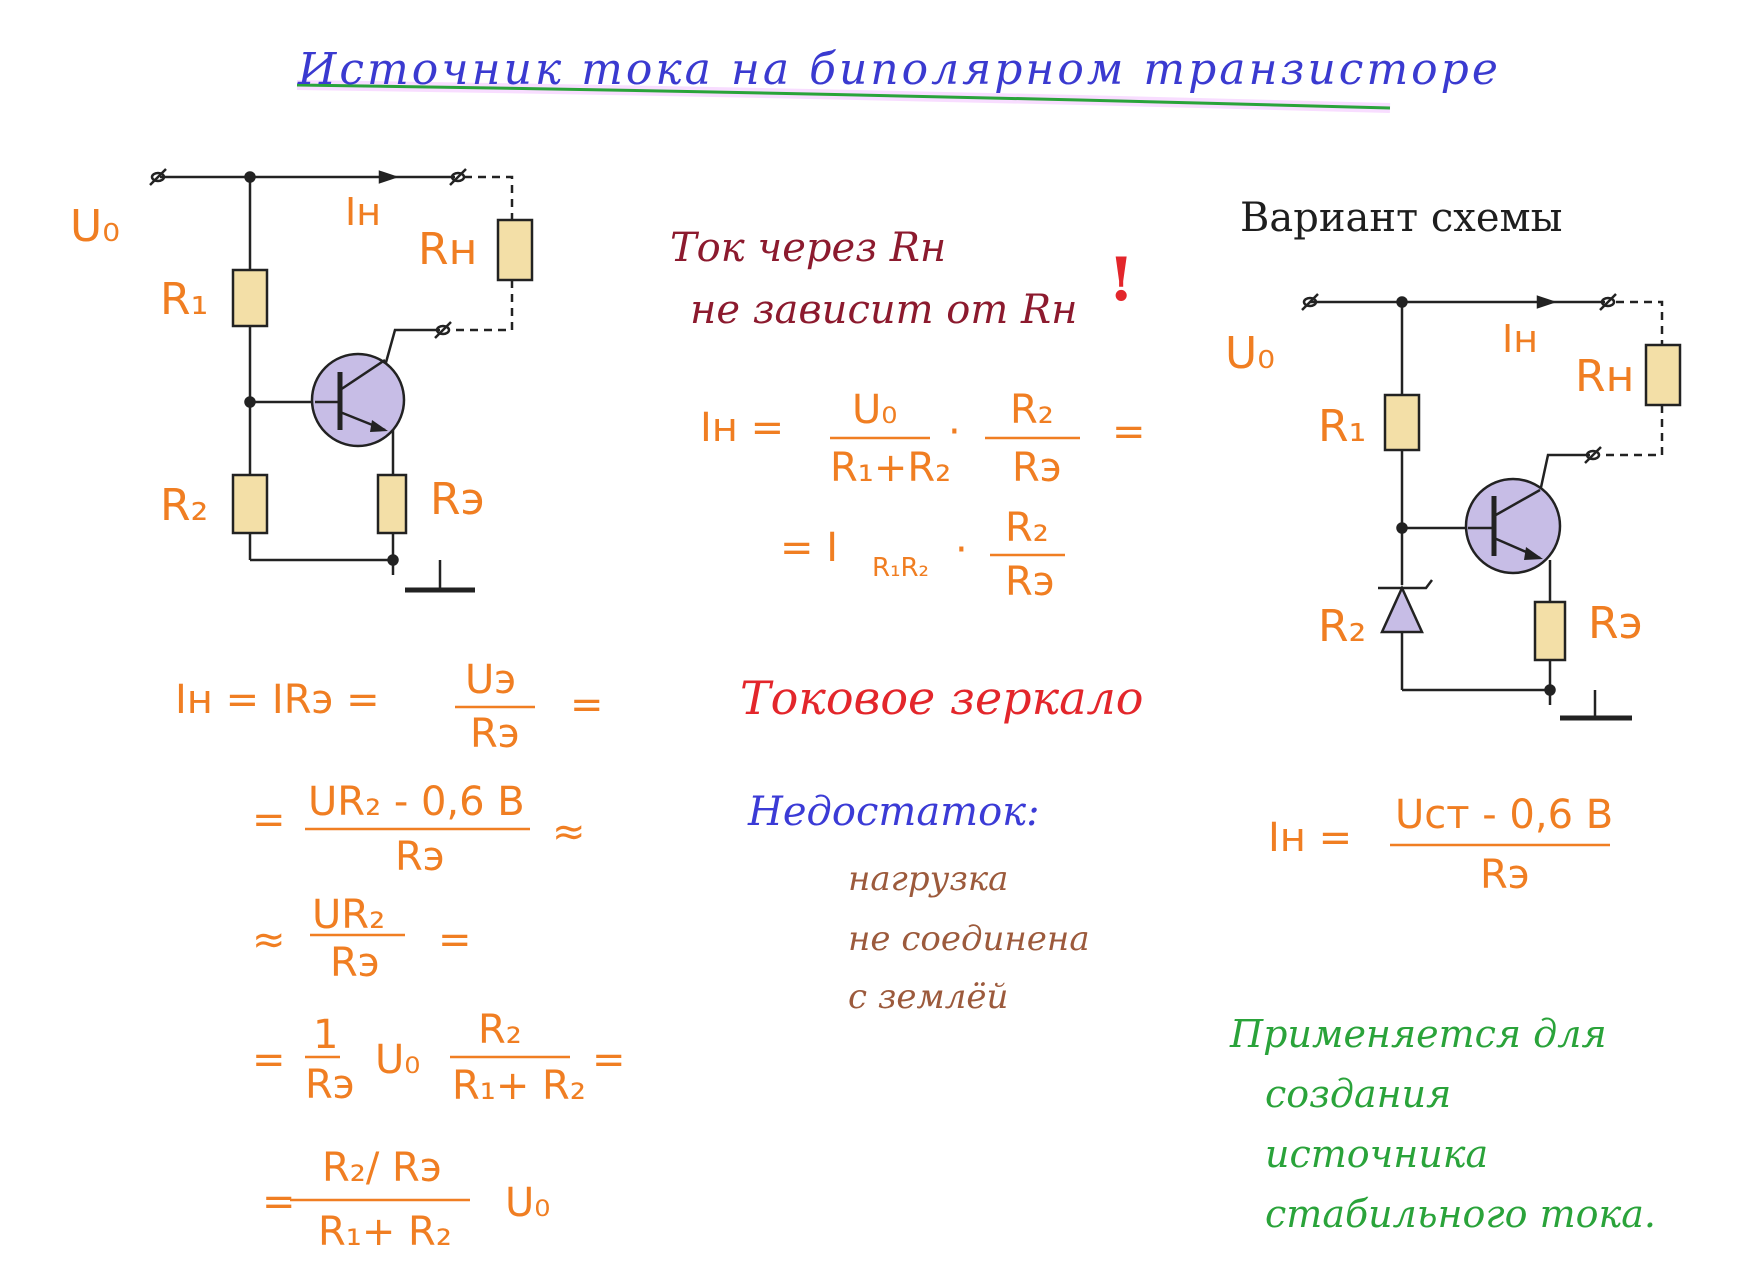 The width and height of the screenshot is (1755, 1276). What do you see at coordinates (1121, 280) in the screenshot?
I see `exclamation-mark: !` at bounding box center [1121, 280].